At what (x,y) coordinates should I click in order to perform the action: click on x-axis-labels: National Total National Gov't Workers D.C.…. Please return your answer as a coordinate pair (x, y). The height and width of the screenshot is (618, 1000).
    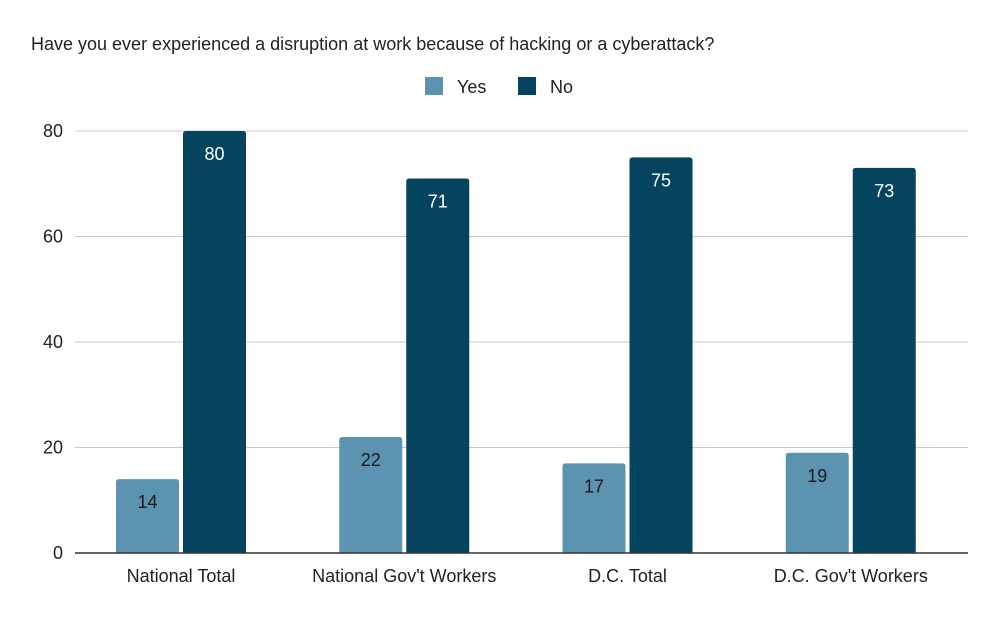
    Looking at the image, I should click on (527, 576).